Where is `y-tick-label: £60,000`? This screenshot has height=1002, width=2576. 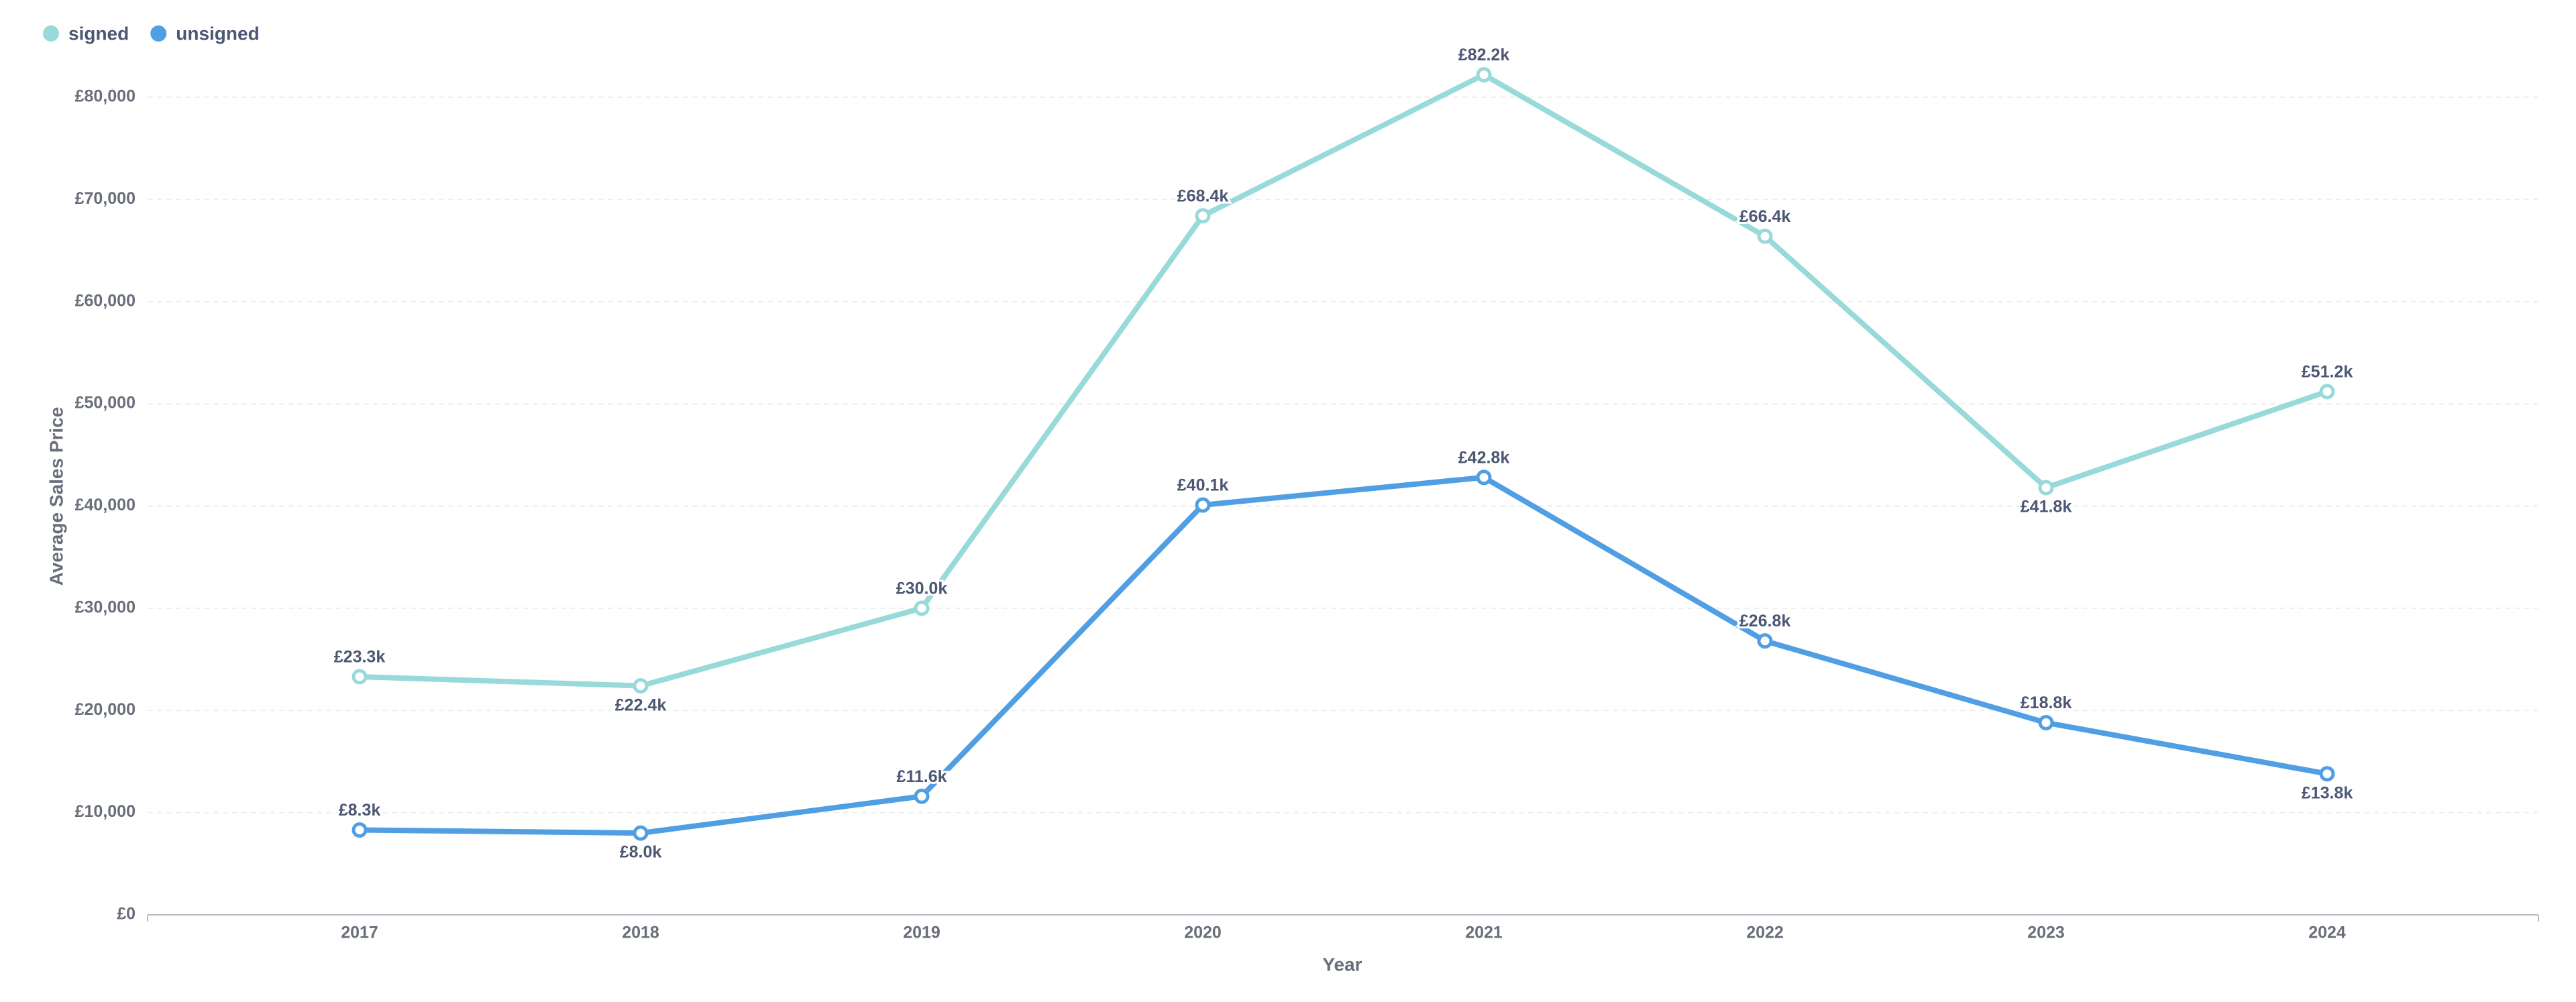
y-tick-label: £60,000 is located at coordinates (105, 301).